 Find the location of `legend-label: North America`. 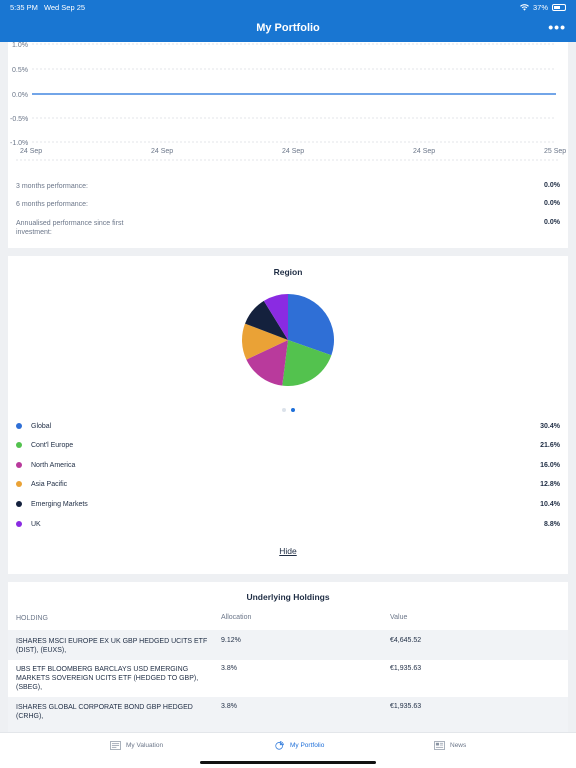

legend-label: North America is located at coordinates (53, 465).